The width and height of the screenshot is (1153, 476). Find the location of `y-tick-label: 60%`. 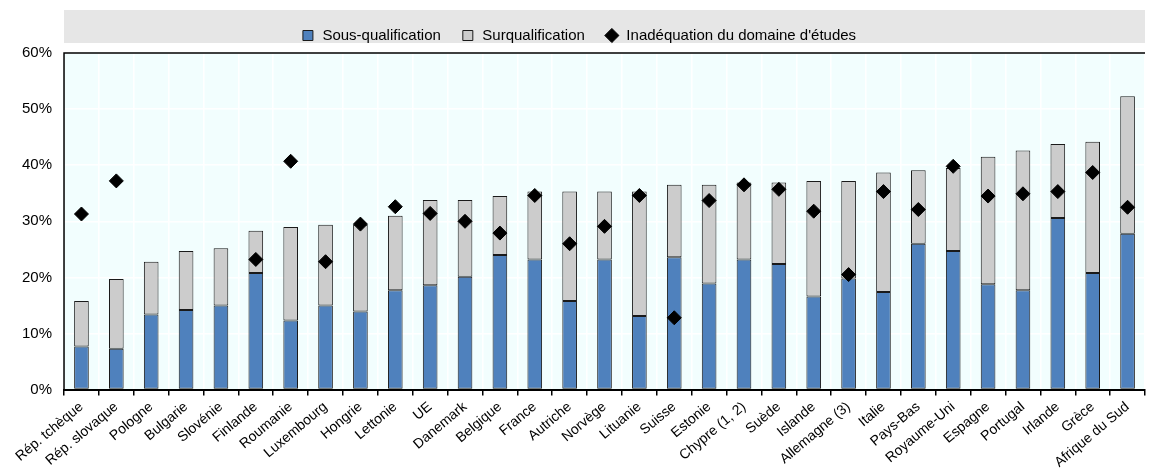

y-tick-label: 60% is located at coordinates (37, 52).